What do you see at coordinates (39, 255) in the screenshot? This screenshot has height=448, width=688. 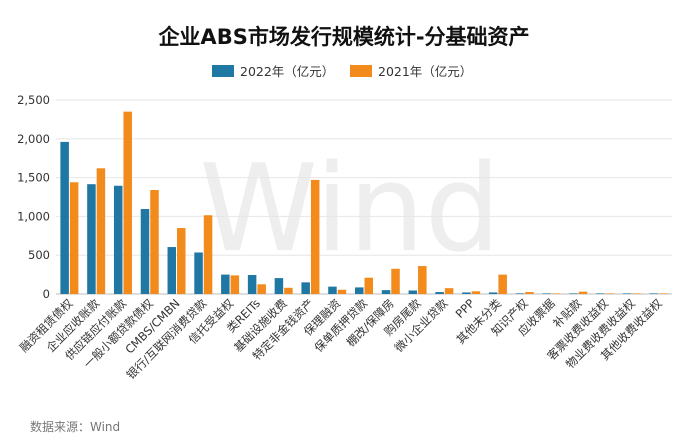 I see `y-tick-label: 500` at bounding box center [39, 255].